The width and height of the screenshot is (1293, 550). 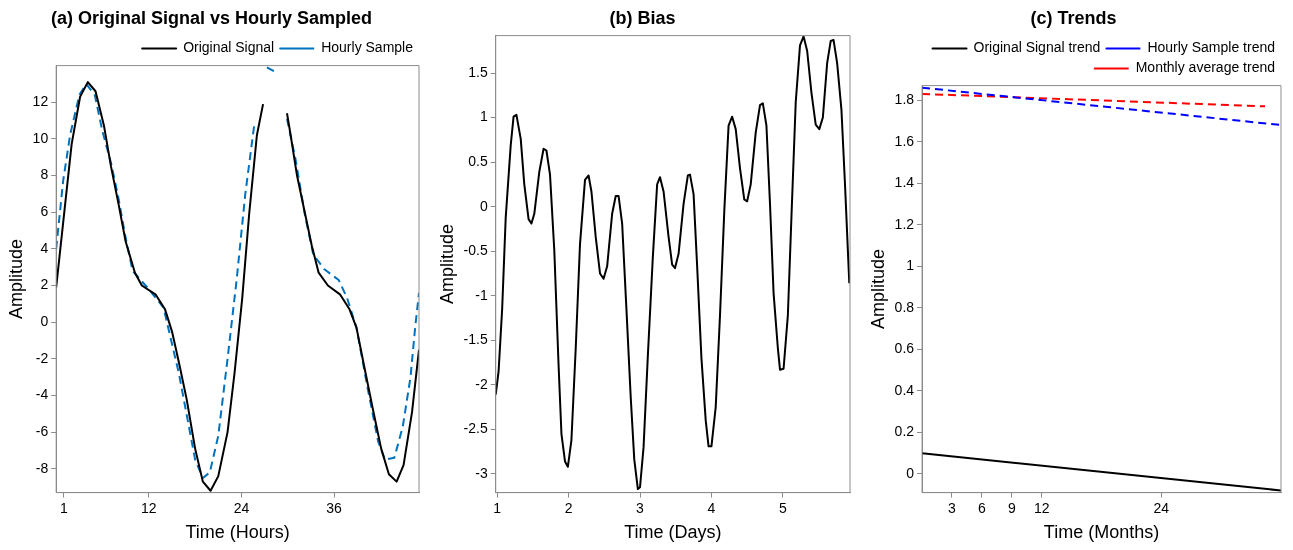 What do you see at coordinates (711, 507) in the screenshot?
I see `x-tick-label: 4` at bounding box center [711, 507].